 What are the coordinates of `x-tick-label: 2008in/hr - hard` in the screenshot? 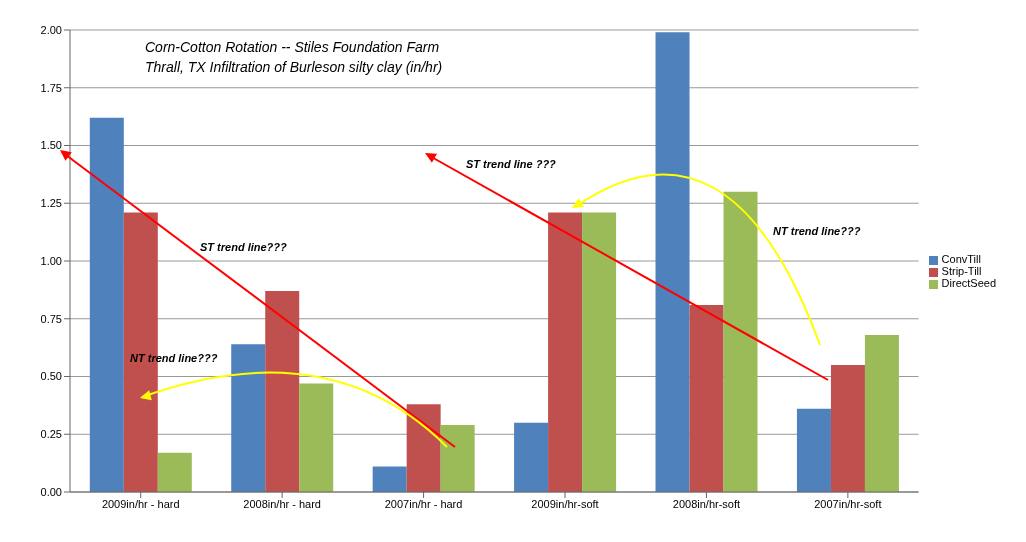 It's located at (282, 503).